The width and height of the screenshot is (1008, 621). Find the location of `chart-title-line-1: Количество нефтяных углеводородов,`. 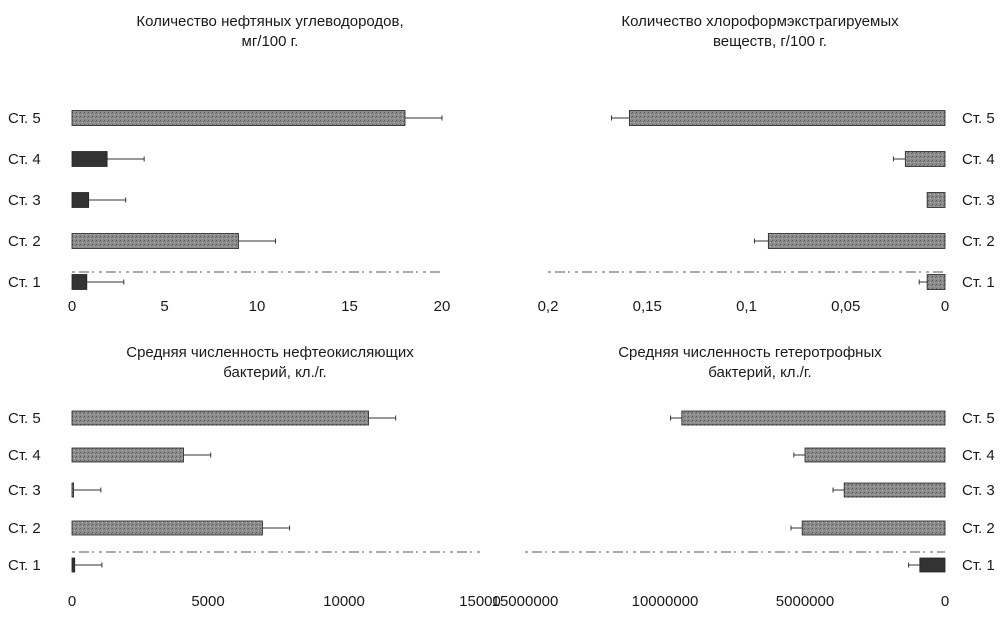

chart-title-line-1: Количество нефтяных углеводородов, is located at coordinates (269, 21).